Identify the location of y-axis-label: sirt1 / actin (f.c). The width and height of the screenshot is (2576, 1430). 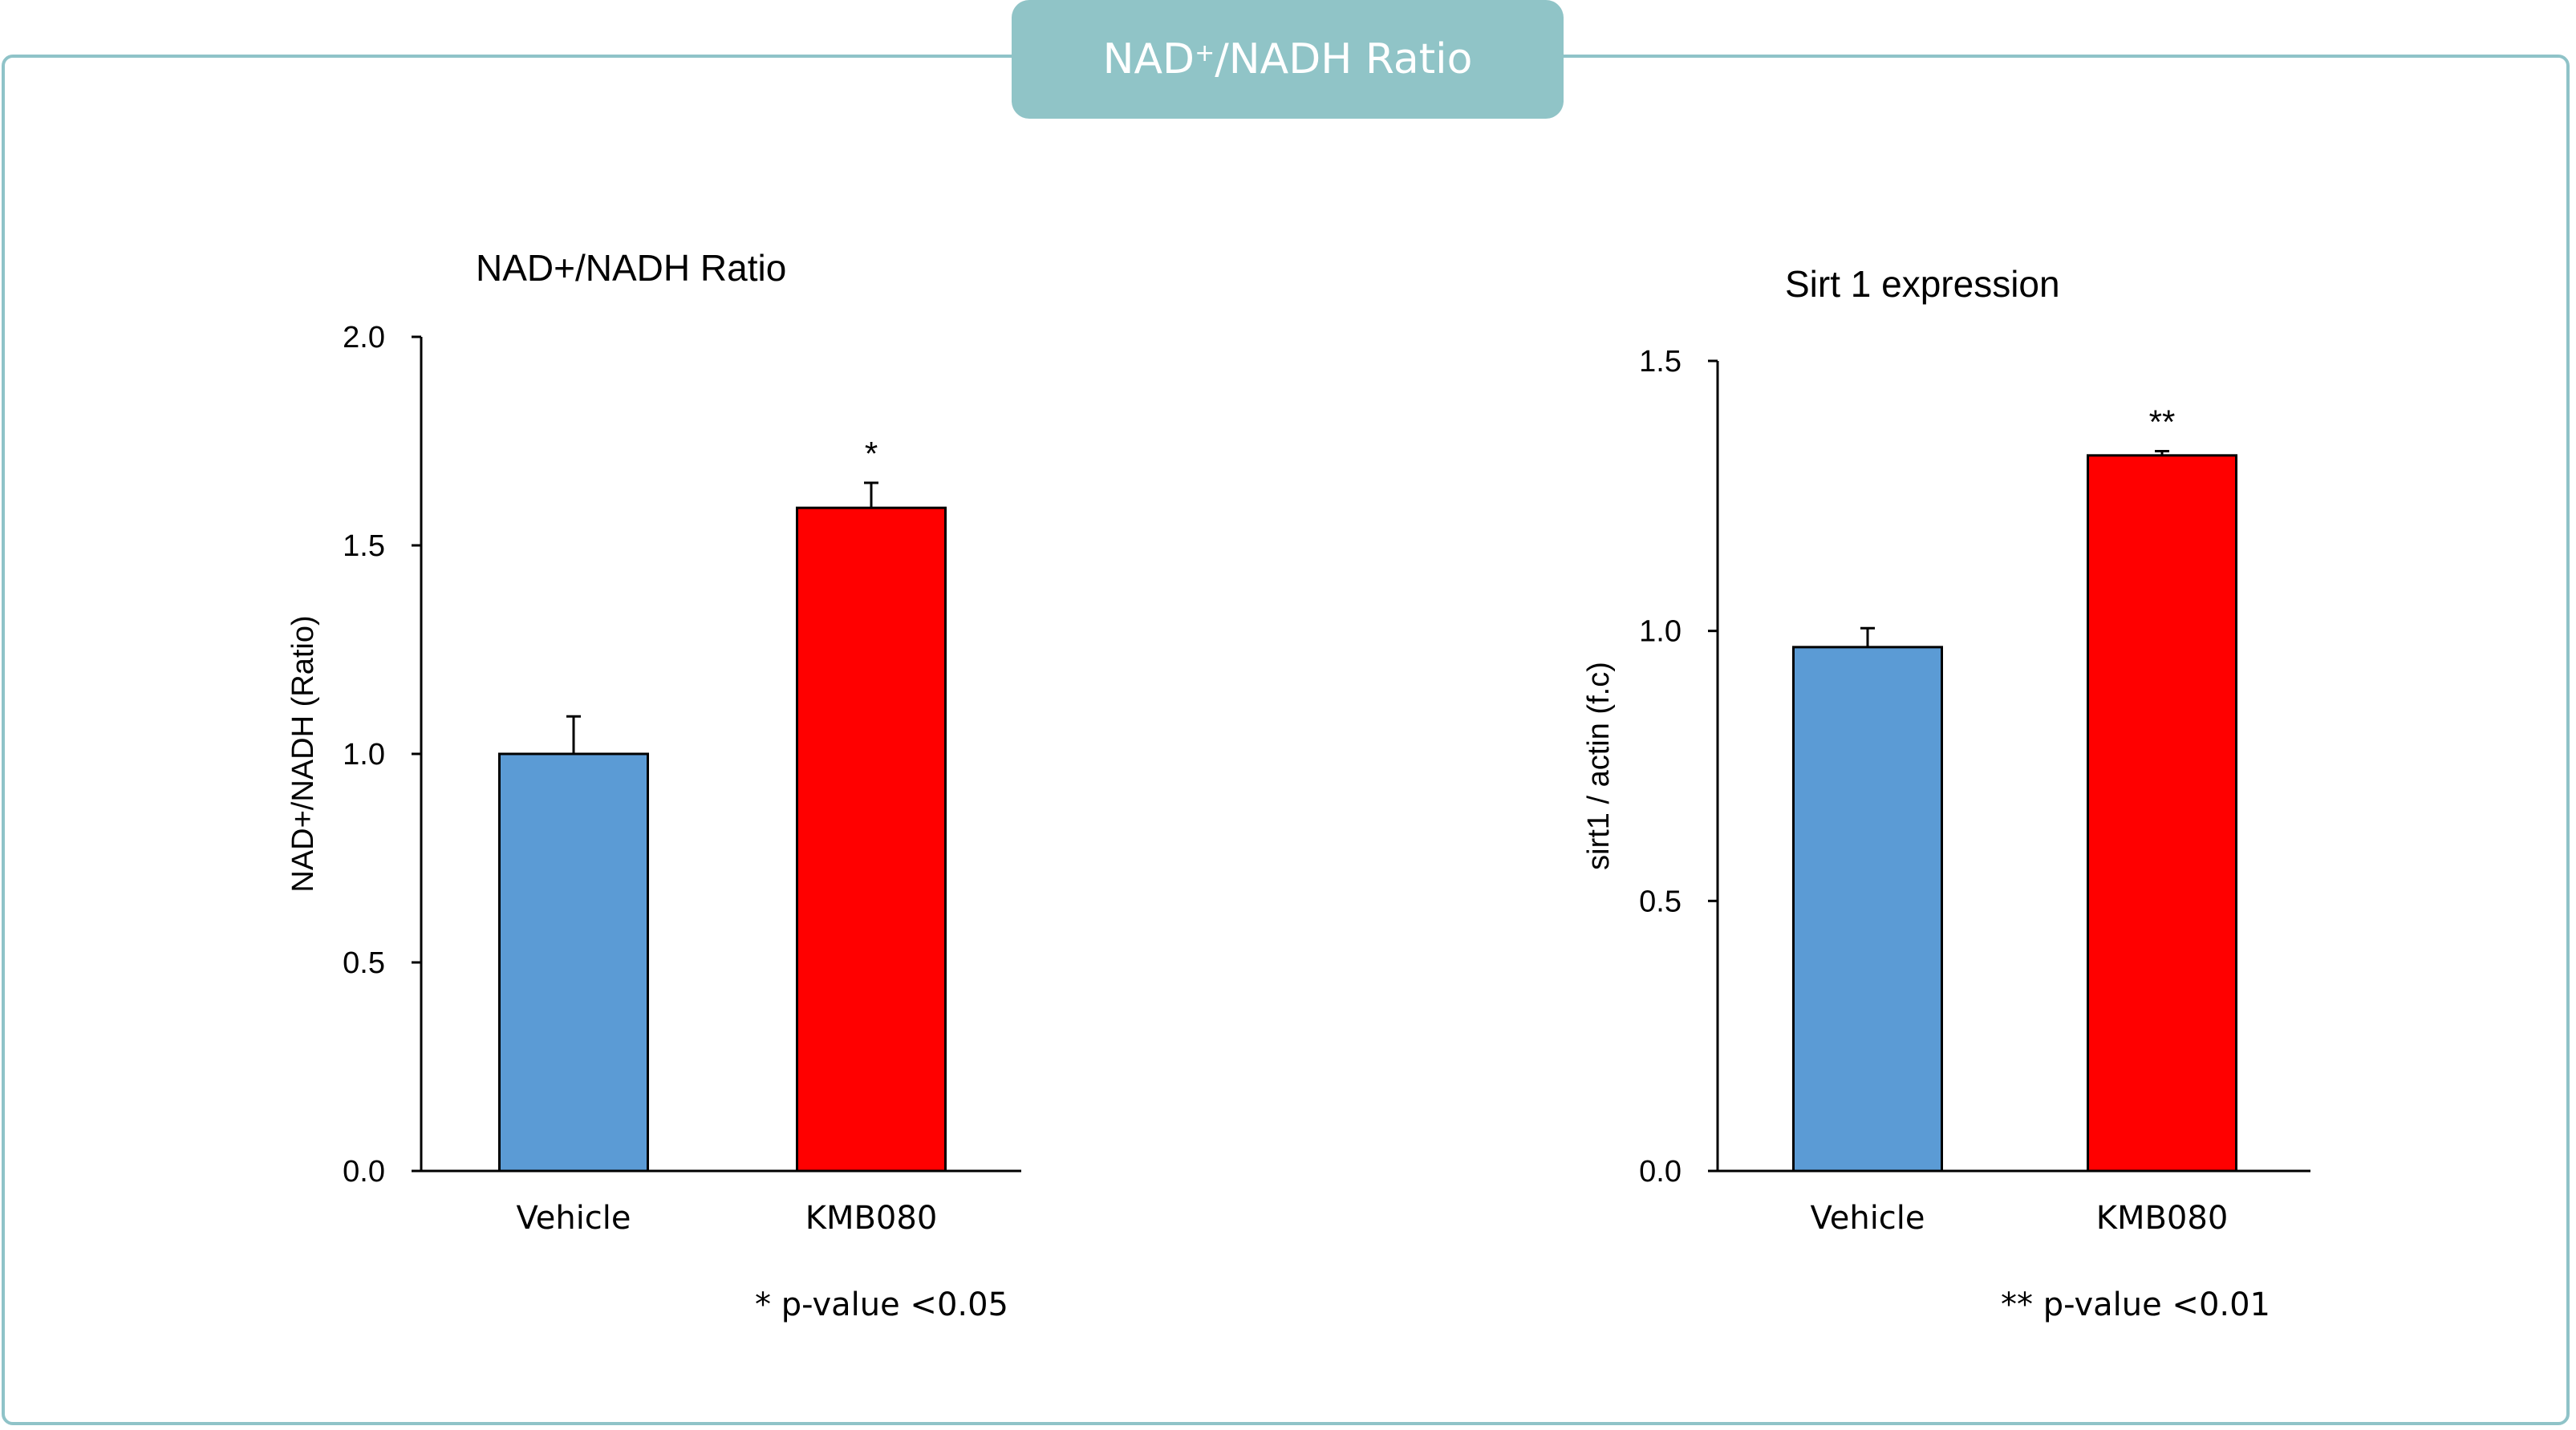
(1599, 766).